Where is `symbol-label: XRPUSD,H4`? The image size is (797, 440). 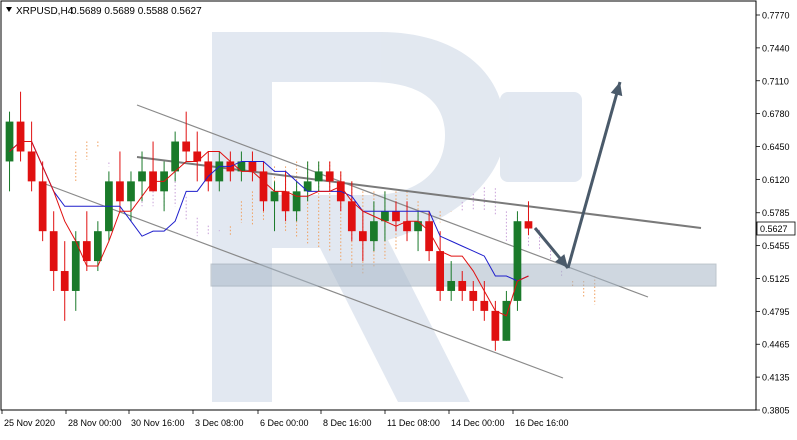
symbol-label: XRPUSD,H4 is located at coordinates (45, 11).